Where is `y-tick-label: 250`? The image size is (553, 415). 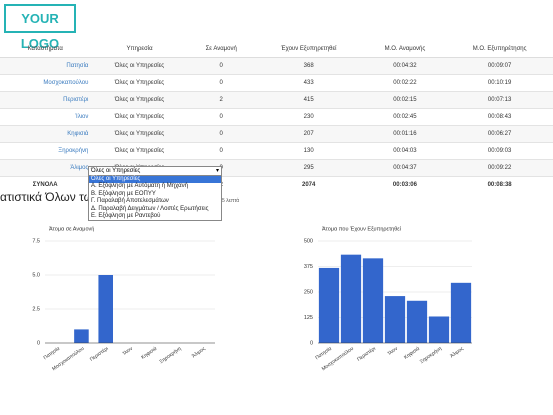 y-tick-label: 250 is located at coordinates (308, 292).